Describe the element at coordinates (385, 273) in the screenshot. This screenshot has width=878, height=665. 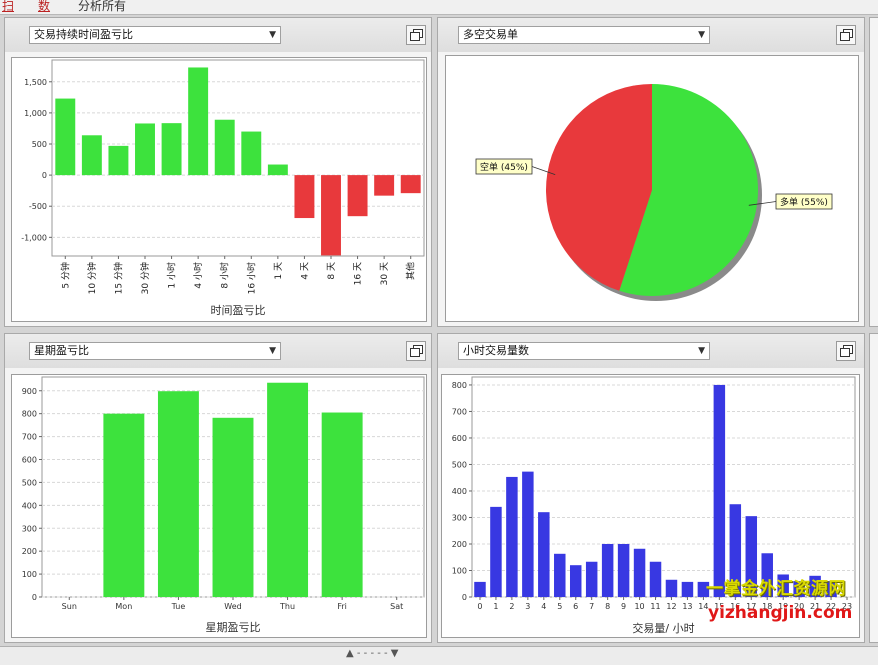
I see `x-tick-label: 30 天` at that location.